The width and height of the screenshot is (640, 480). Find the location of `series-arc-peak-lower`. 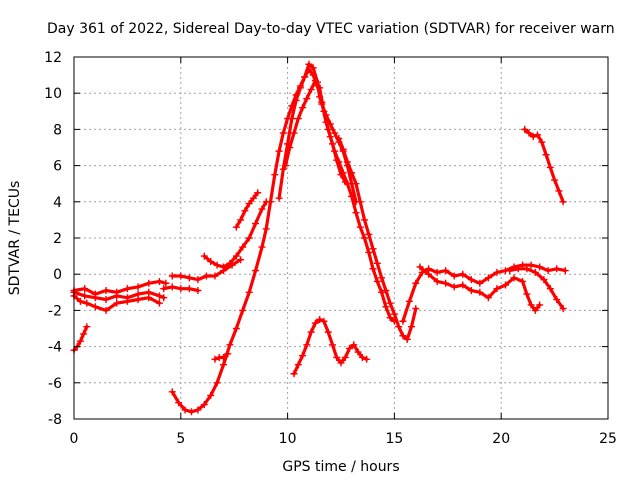

series-arc-peak-lower is located at coordinates (315, 131).